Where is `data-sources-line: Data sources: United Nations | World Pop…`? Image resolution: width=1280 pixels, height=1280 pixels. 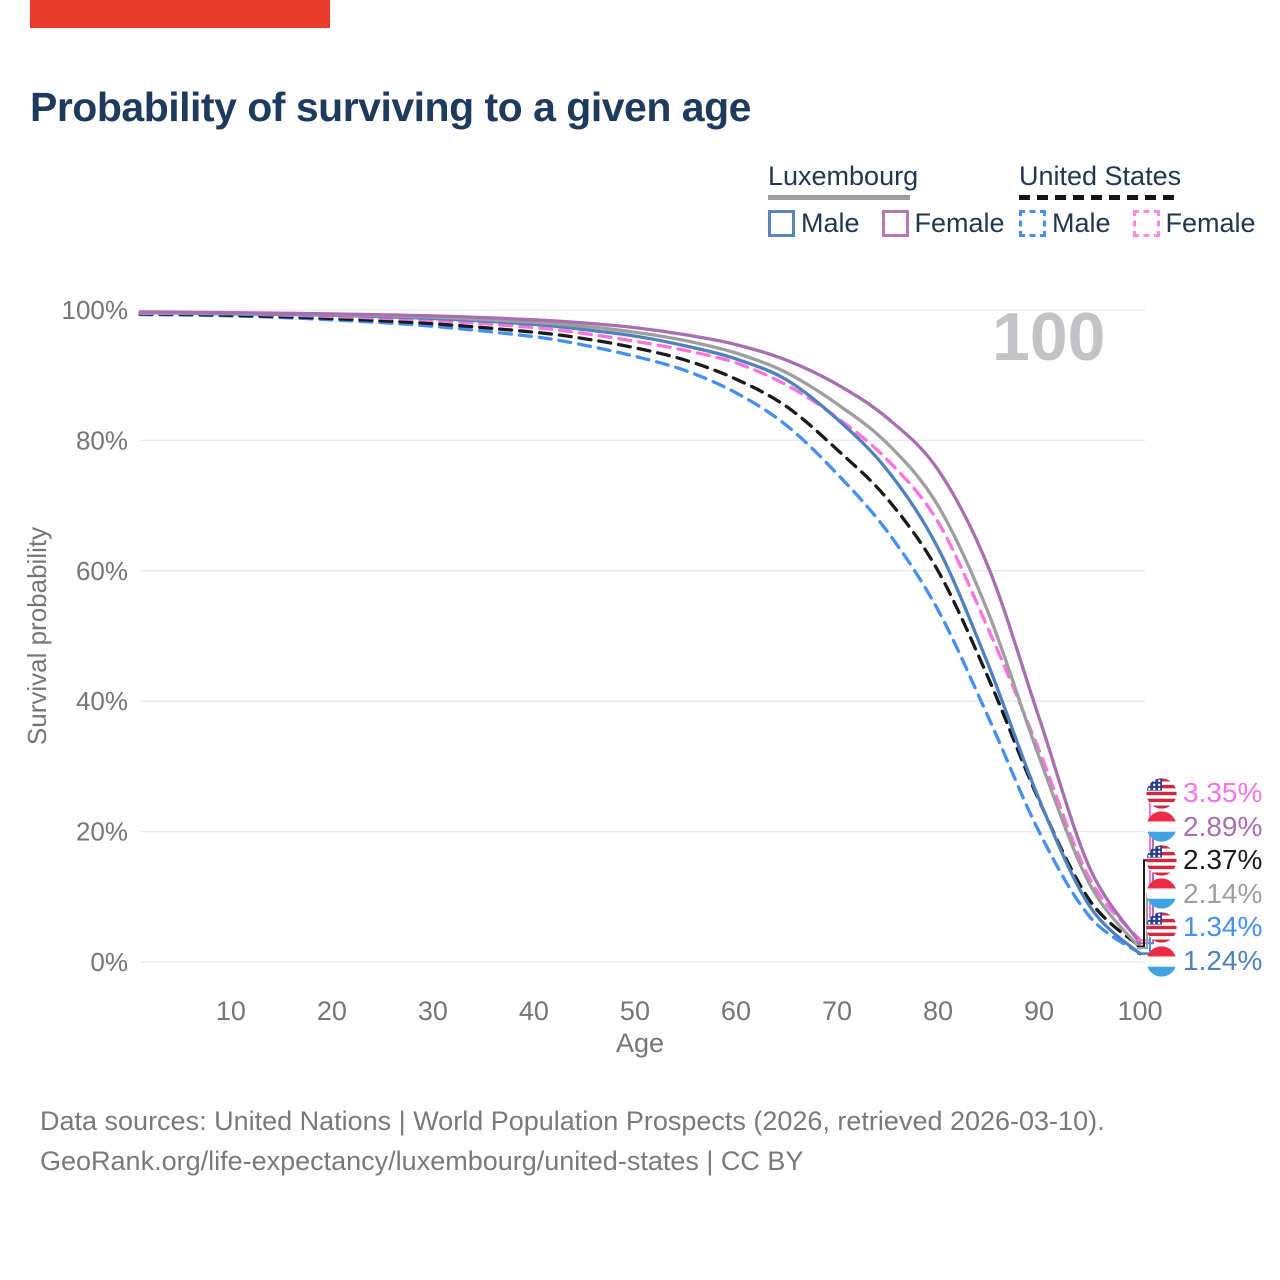
data-sources-line: Data sources: United Nations | World Pop… is located at coordinates (572, 1121).